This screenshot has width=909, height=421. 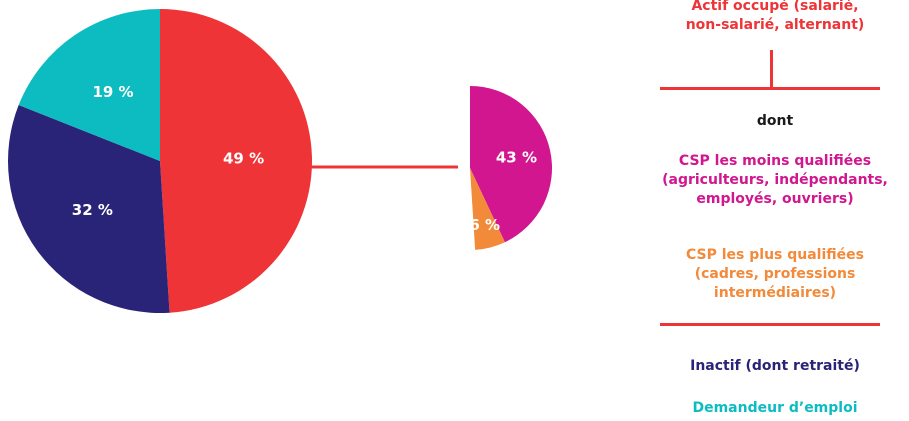 I want to click on slice-csp-plus-qualifiees, so click(x=487, y=209).